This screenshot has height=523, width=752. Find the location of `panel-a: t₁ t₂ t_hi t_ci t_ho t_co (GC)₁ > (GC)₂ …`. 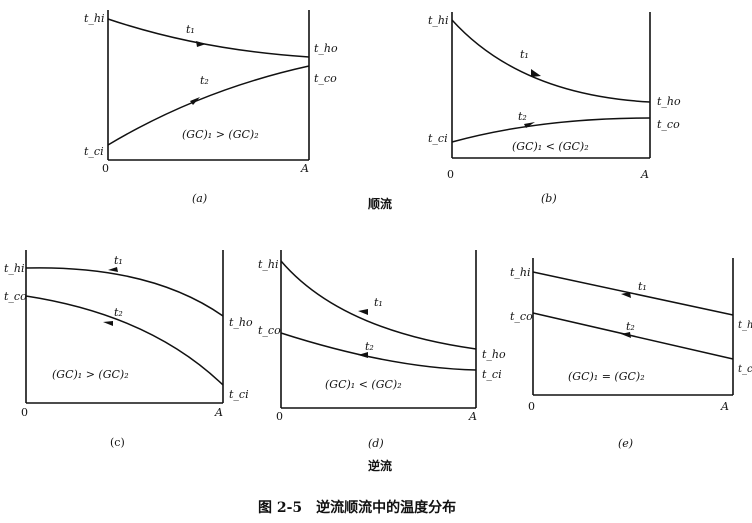

panel-a: t₁ t₂ t_hi t_ci t_ho t_co (GC)₁ > (GC)₂ … is located at coordinates (211, 107).